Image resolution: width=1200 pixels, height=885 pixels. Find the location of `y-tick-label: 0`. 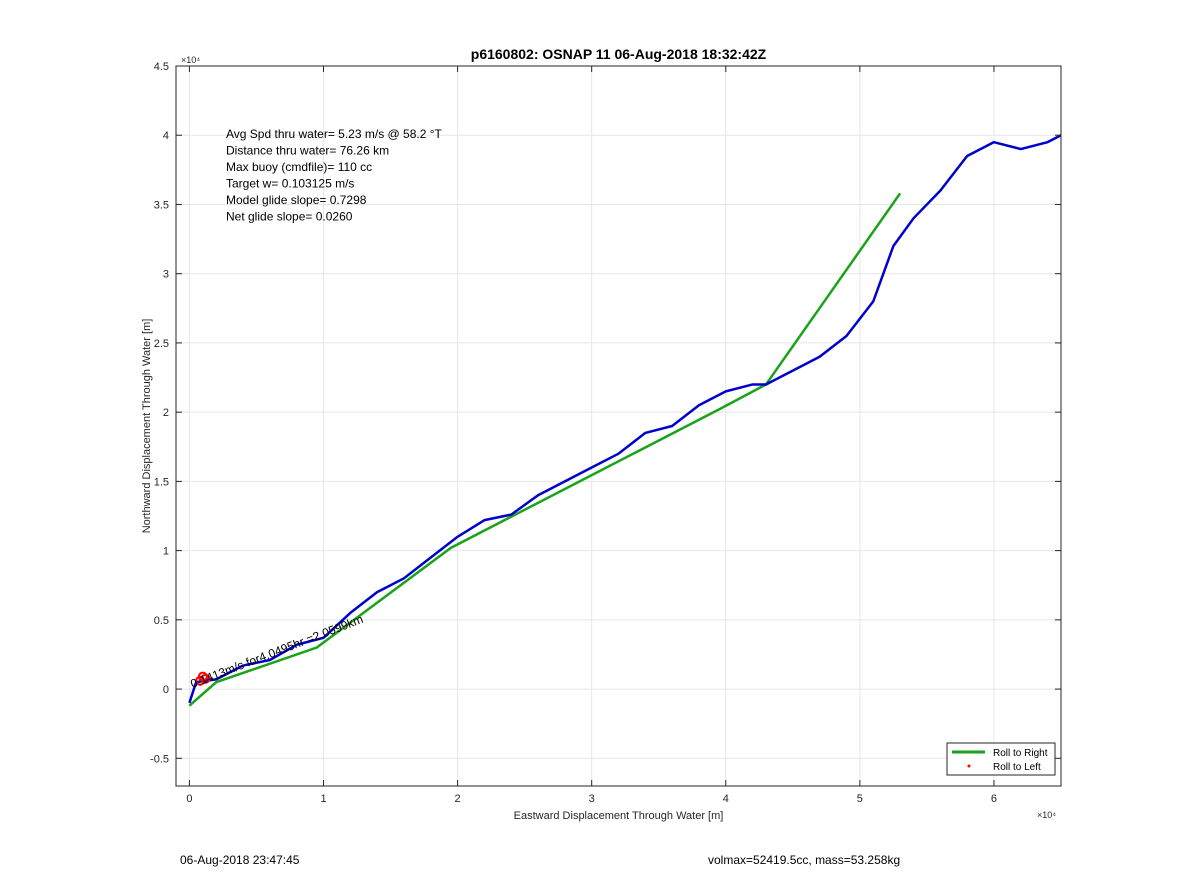

y-tick-label: 0 is located at coordinates (166, 690).